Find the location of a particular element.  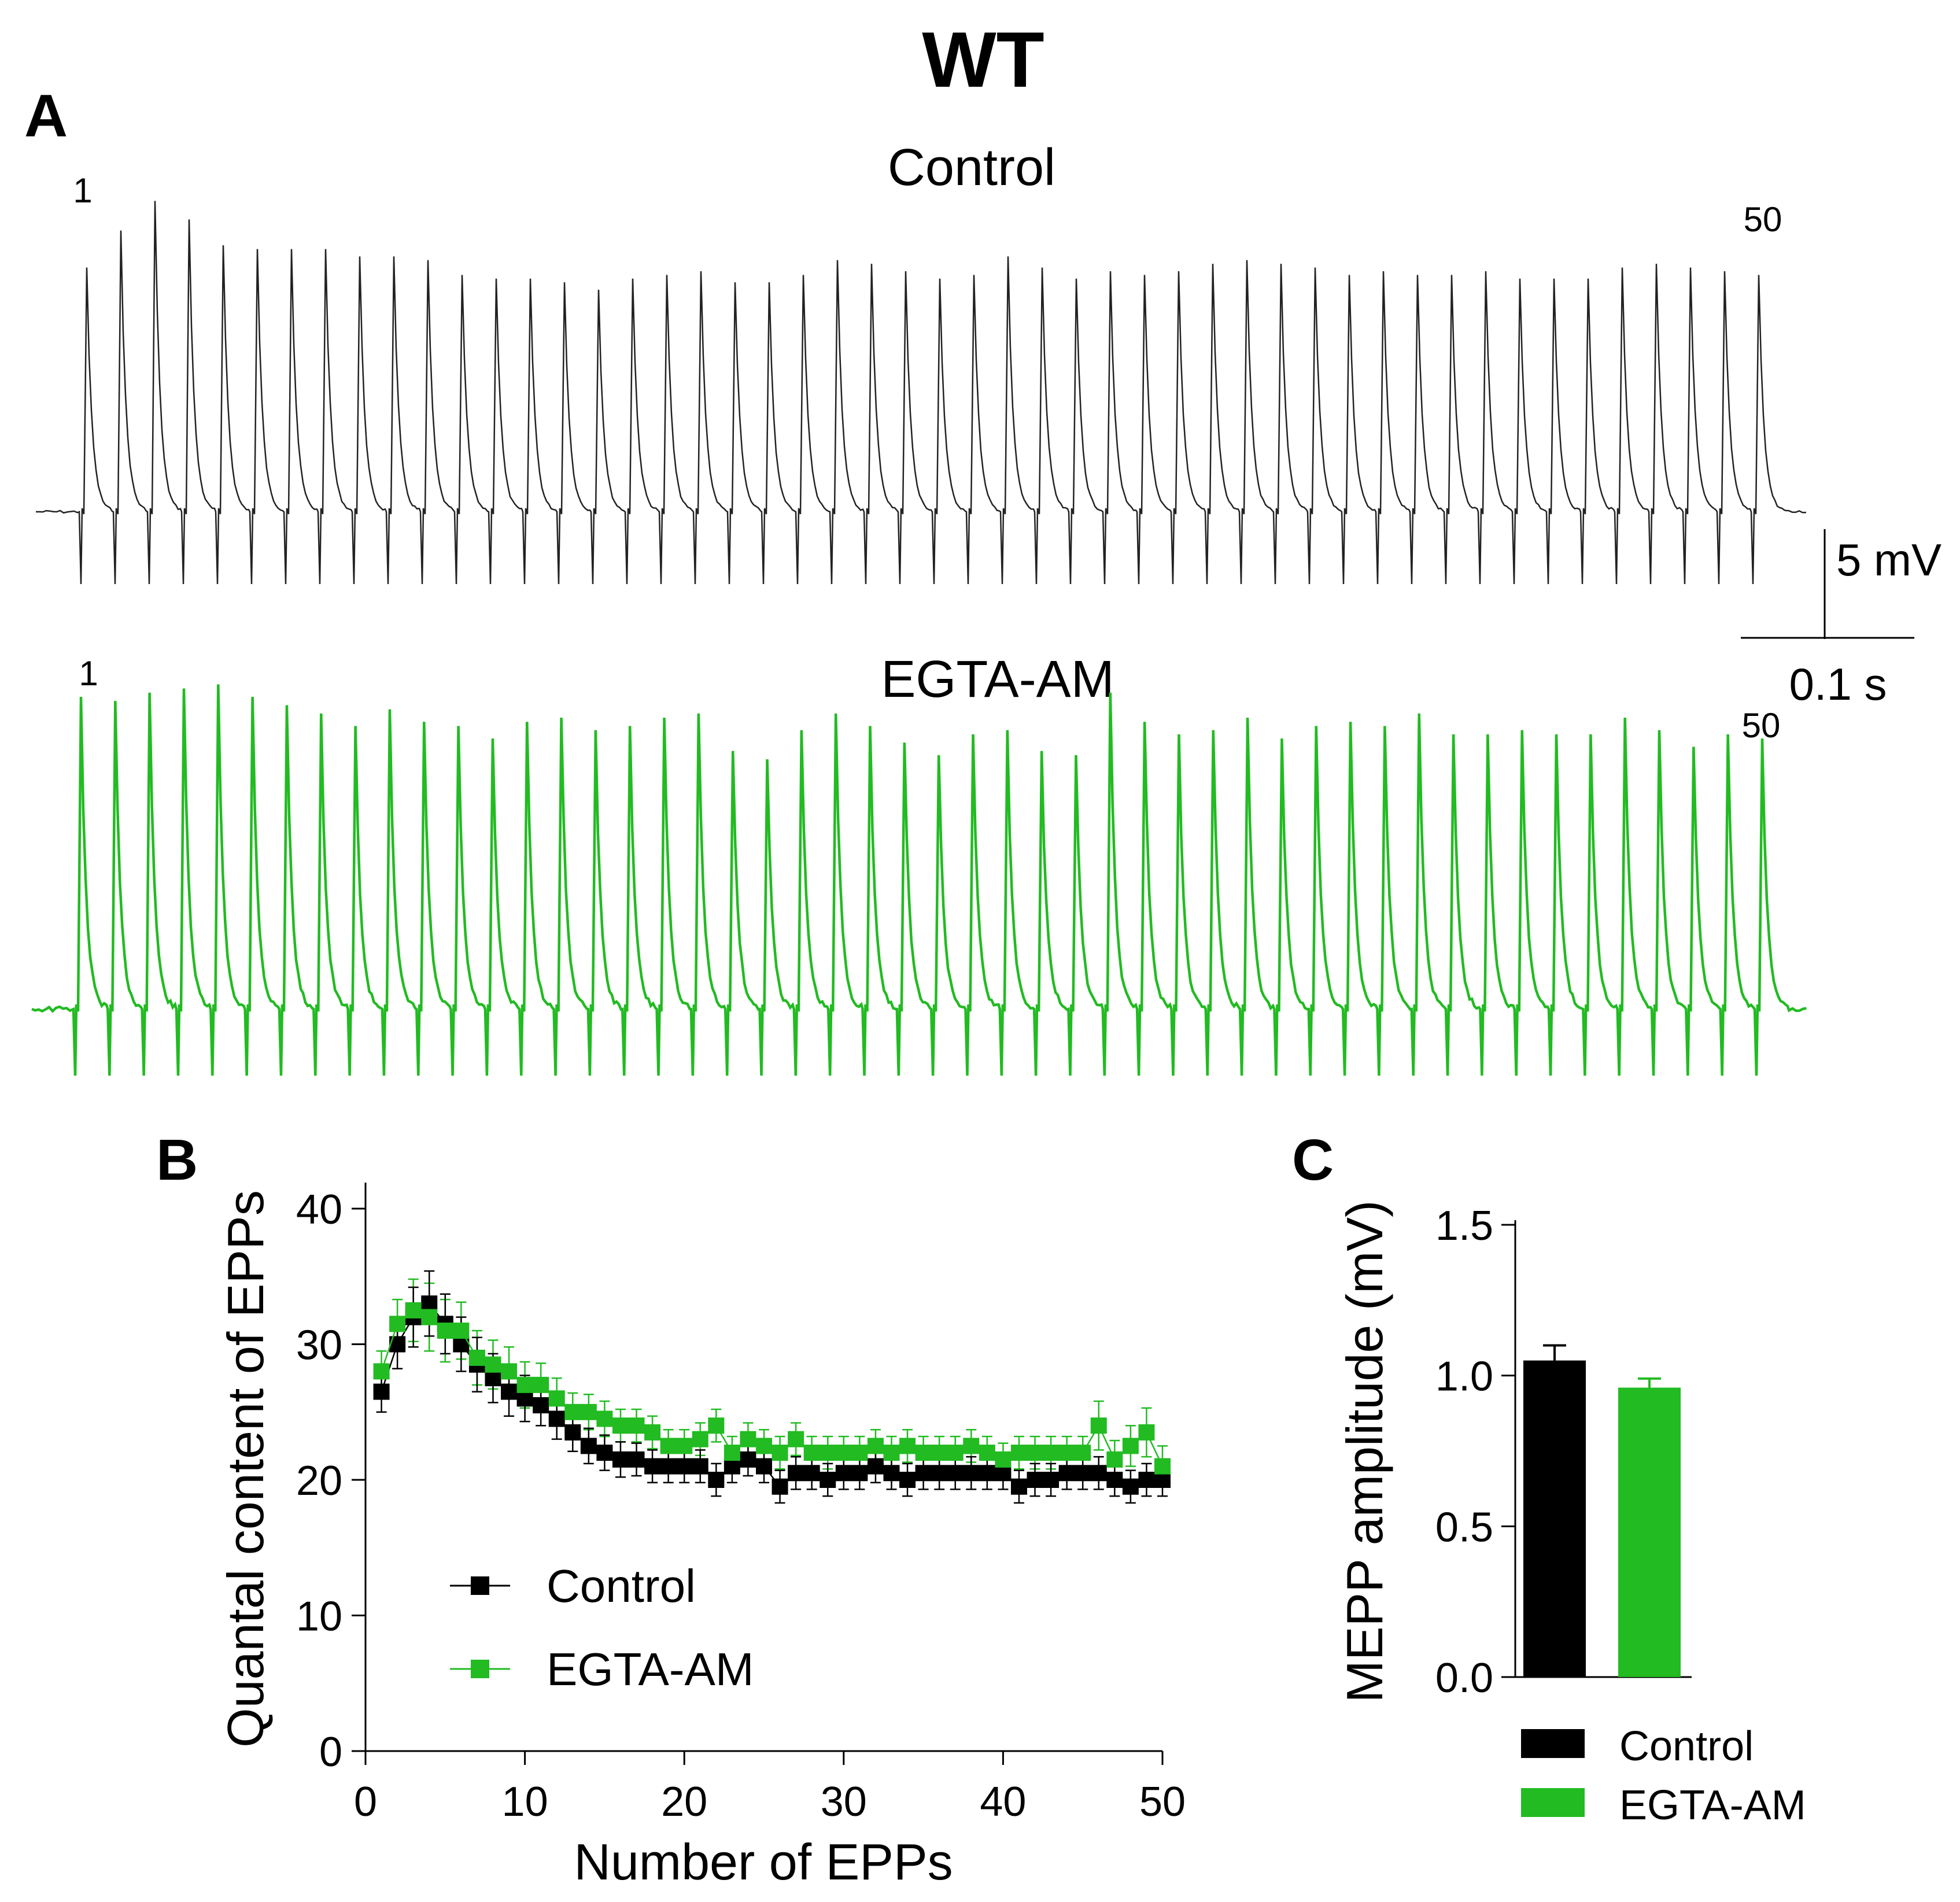

b-legend-label-control: Control is located at coordinates (621, 1586).